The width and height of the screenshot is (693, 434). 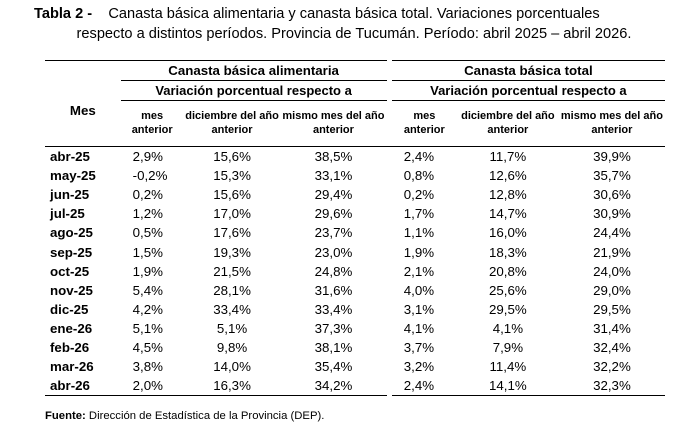 What do you see at coordinates (612, 214) in the screenshot?
I see `table-cell: 30,9%` at bounding box center [612, 214].